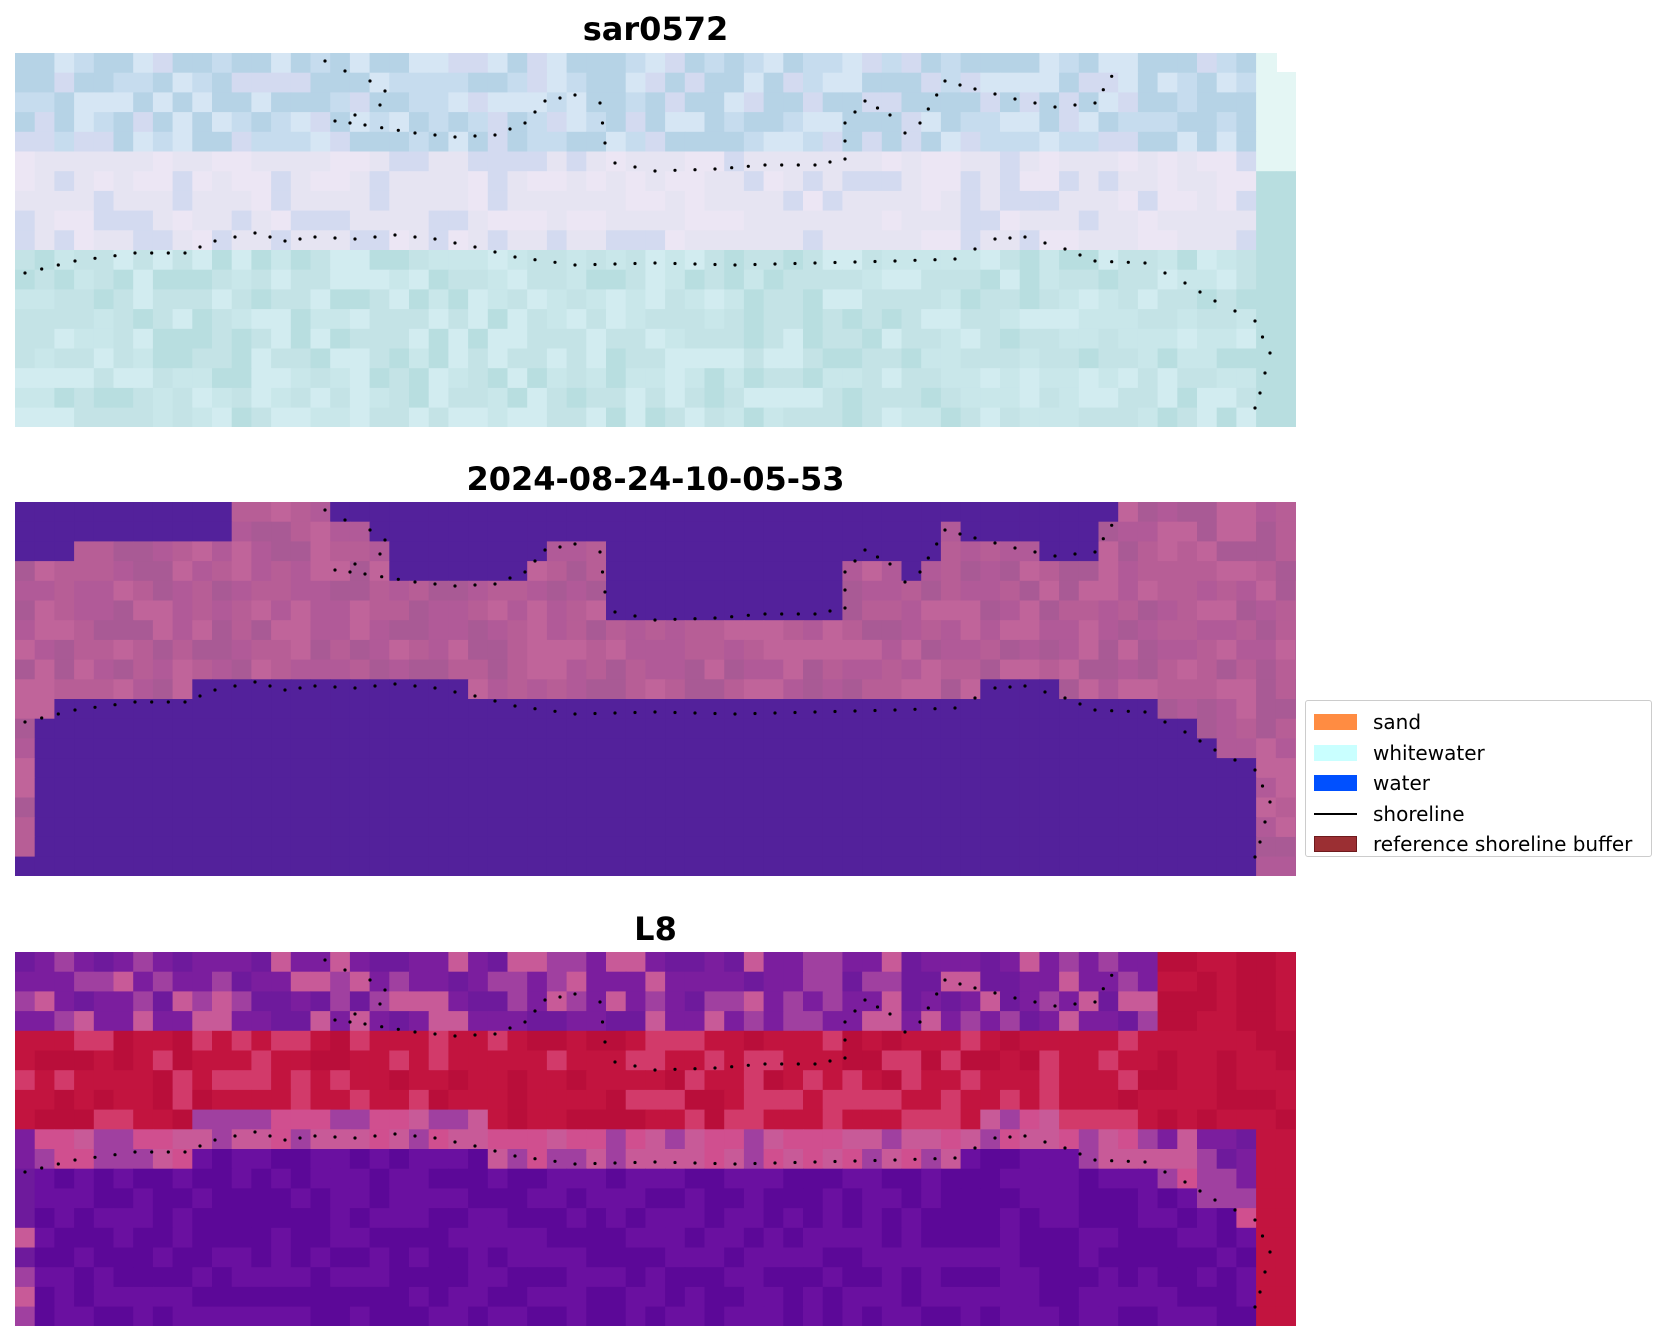  I want to click on legend-label: sand, so click(1397, 722).